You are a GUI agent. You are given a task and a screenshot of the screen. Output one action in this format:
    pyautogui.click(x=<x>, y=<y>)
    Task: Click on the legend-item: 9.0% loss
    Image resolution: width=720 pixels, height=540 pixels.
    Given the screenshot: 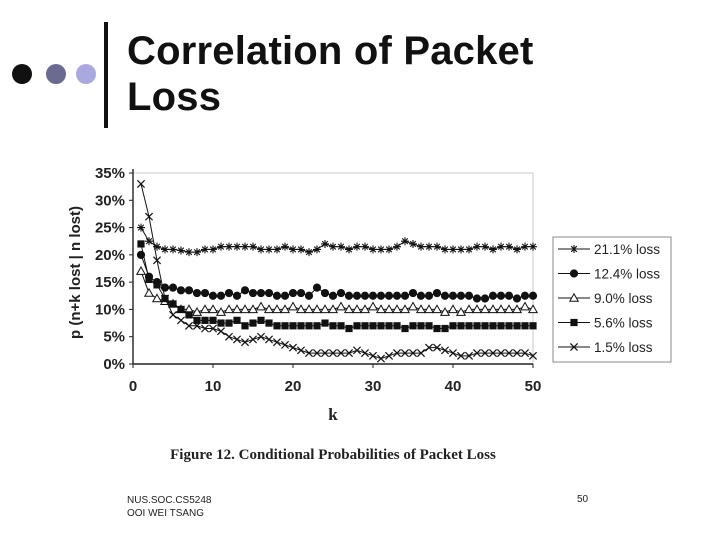 What is the action you would take?
    pyautogui.click(x=605, y=298)
    